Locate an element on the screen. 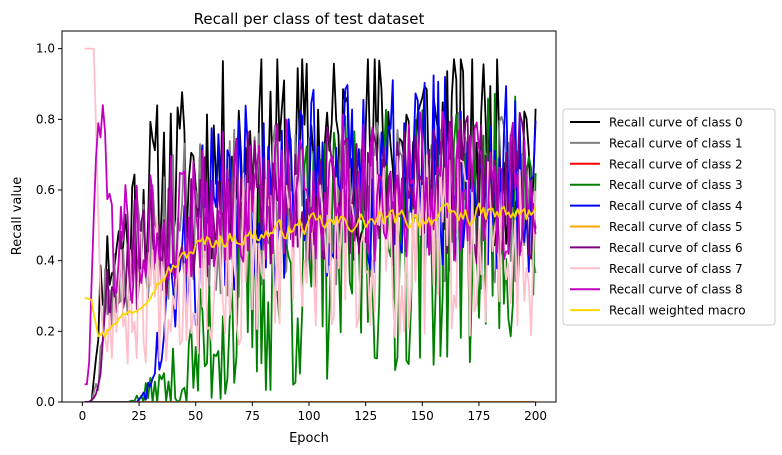 The image size is (782, 455). x-tick-label: 175 is located at coordinates (479, 416).